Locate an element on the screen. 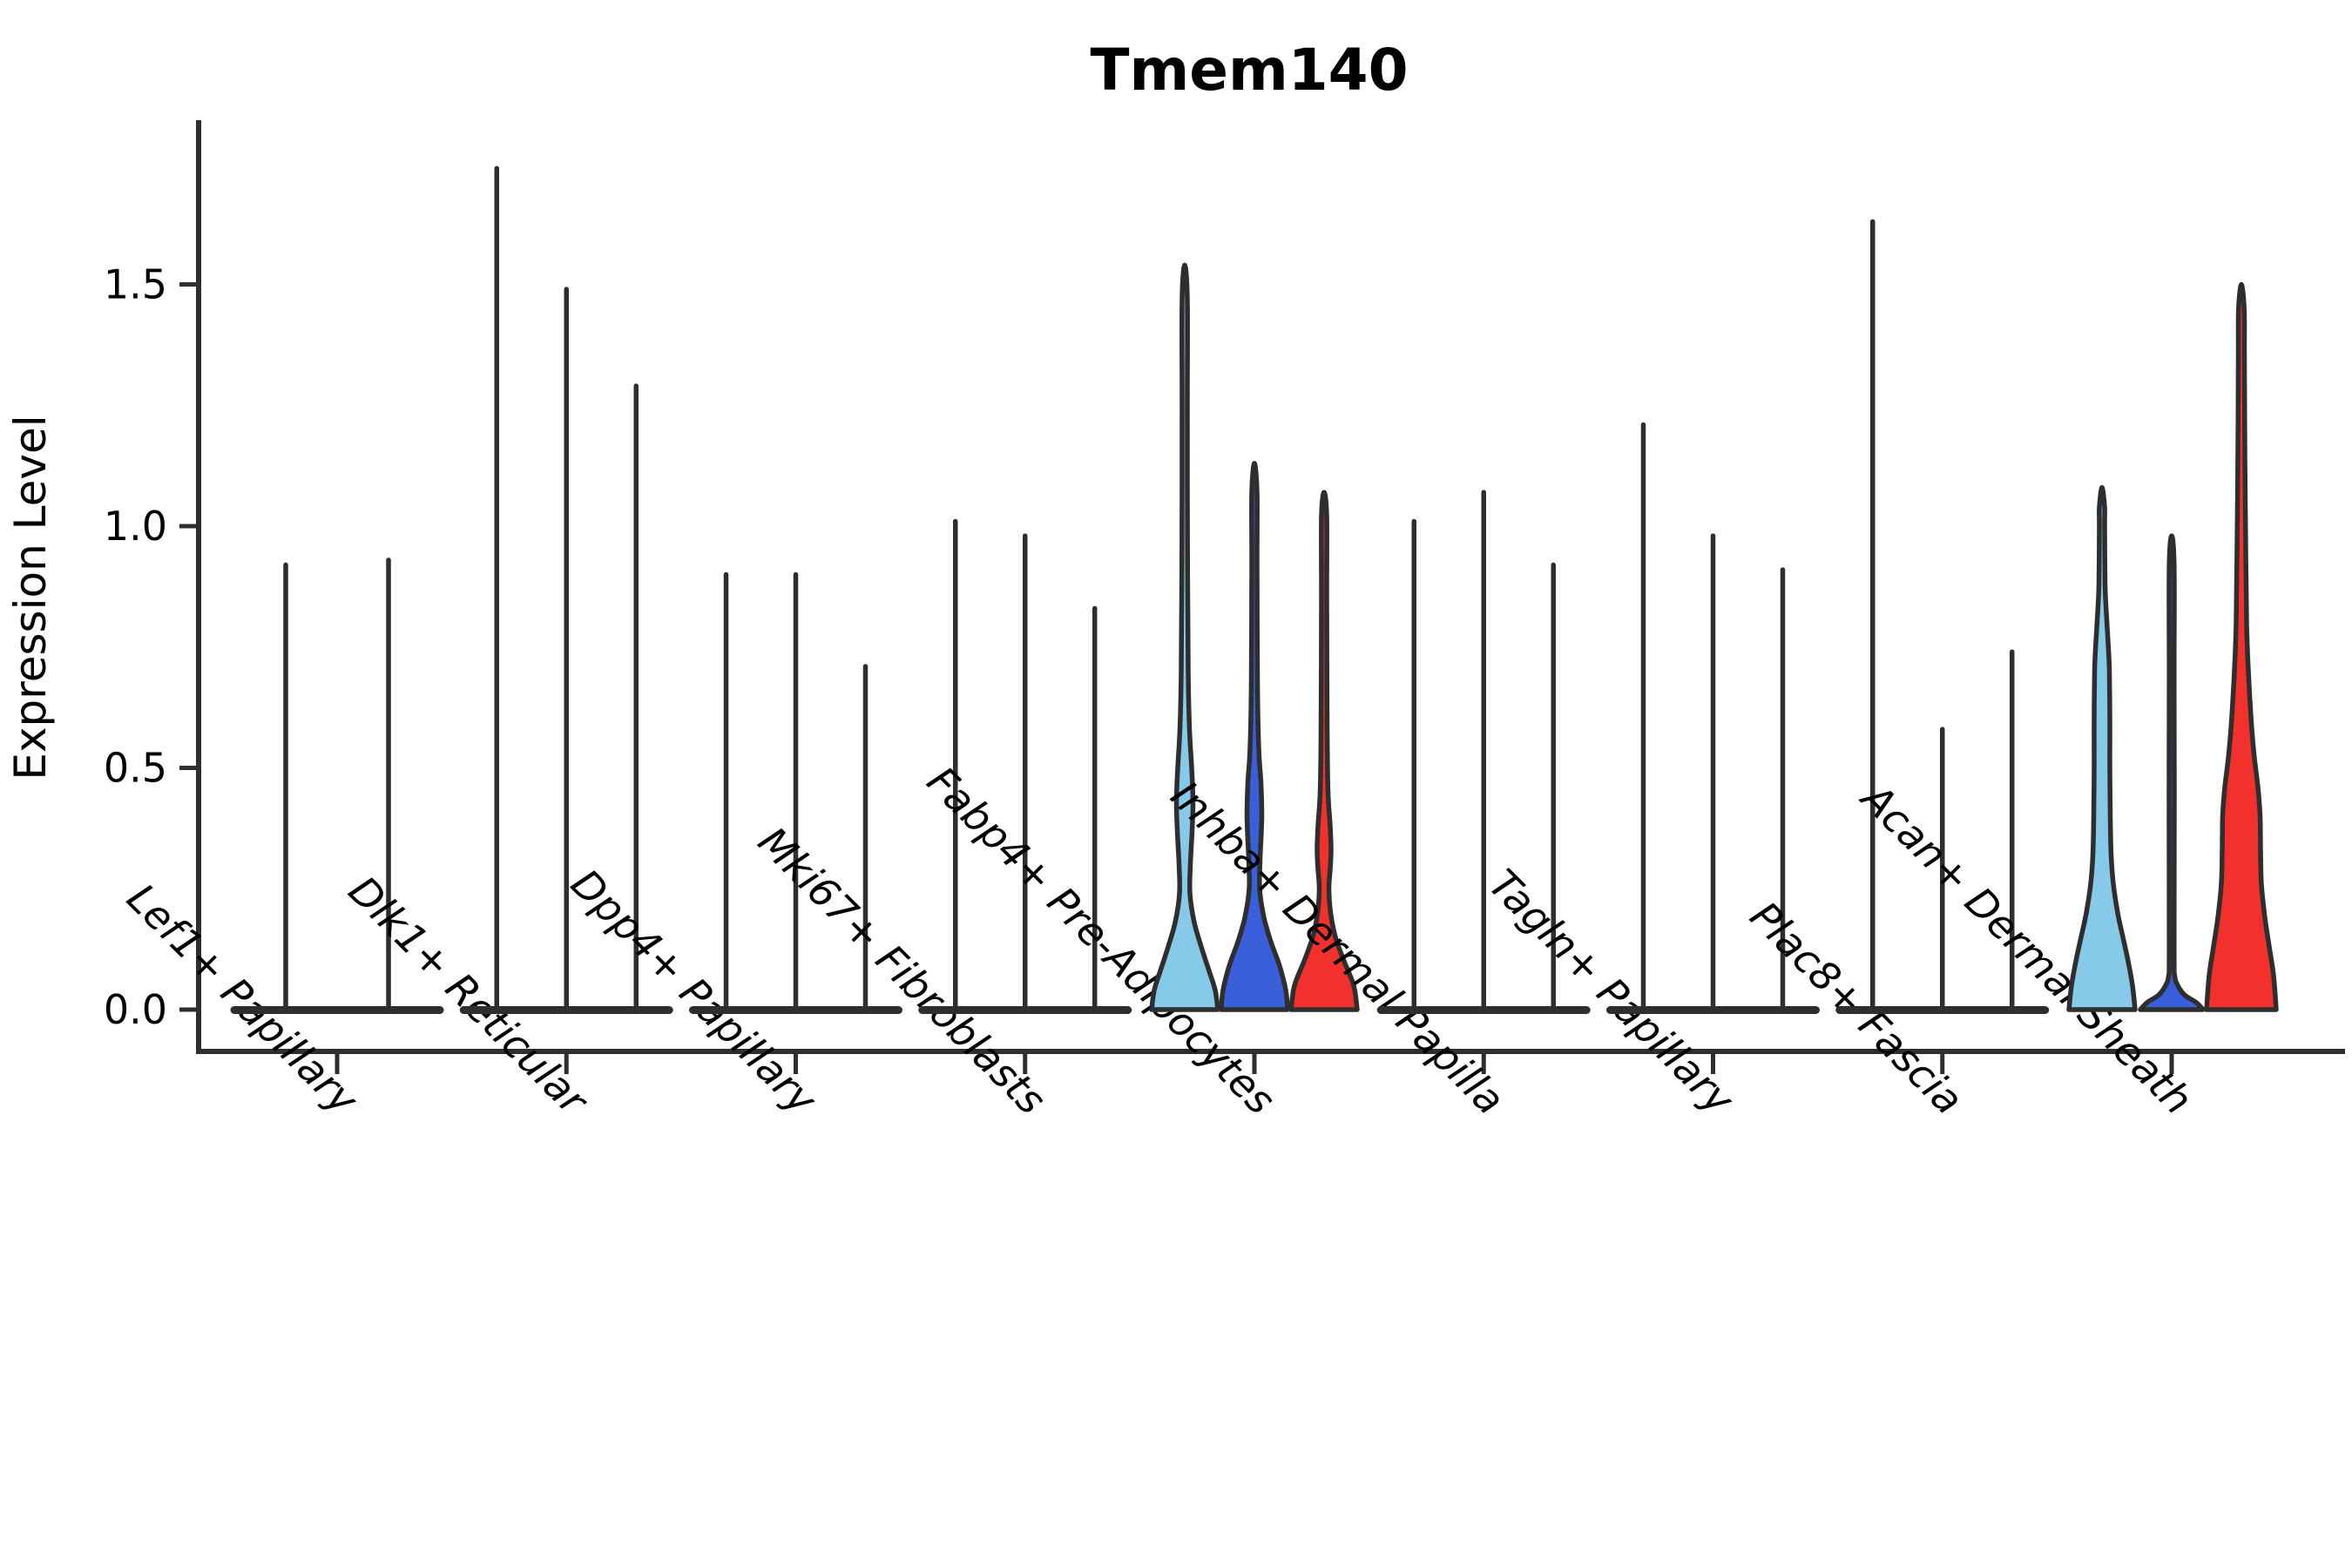  chart-title: Tmem140 is located at coordinates (1249, 70).